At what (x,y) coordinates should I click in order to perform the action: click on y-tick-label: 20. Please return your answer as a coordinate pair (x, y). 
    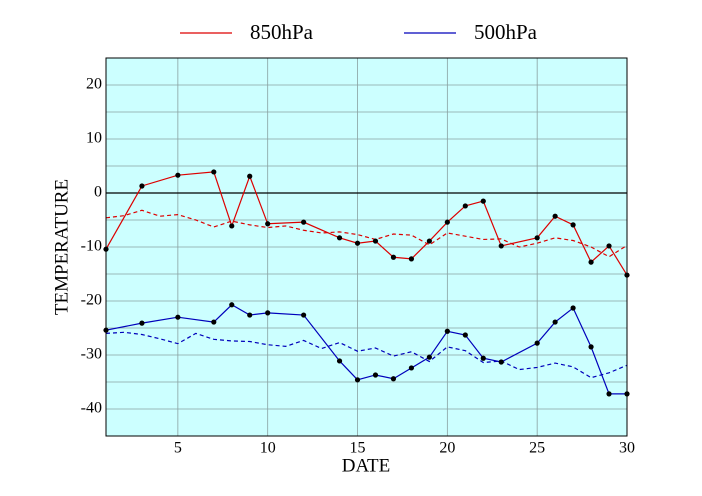
    Looking at the image, I should click on (94, 84).